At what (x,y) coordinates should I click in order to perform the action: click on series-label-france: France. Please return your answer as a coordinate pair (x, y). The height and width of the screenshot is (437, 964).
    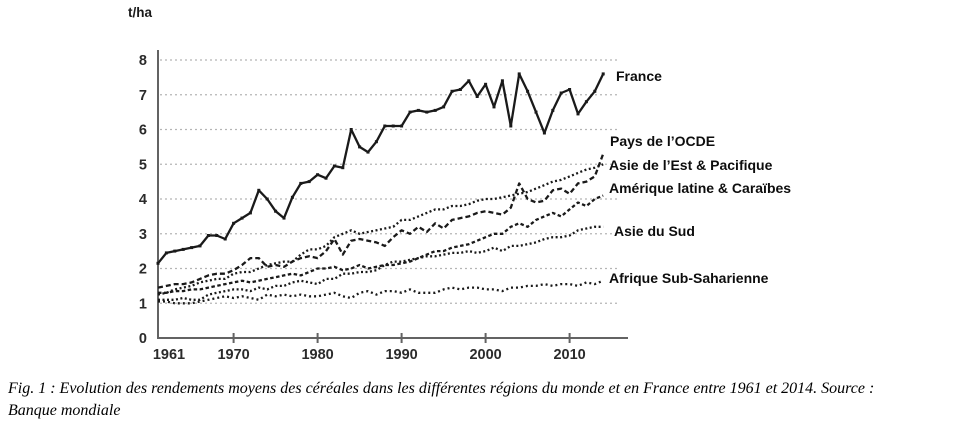
    Looking at the image, I should click on (639, 76).